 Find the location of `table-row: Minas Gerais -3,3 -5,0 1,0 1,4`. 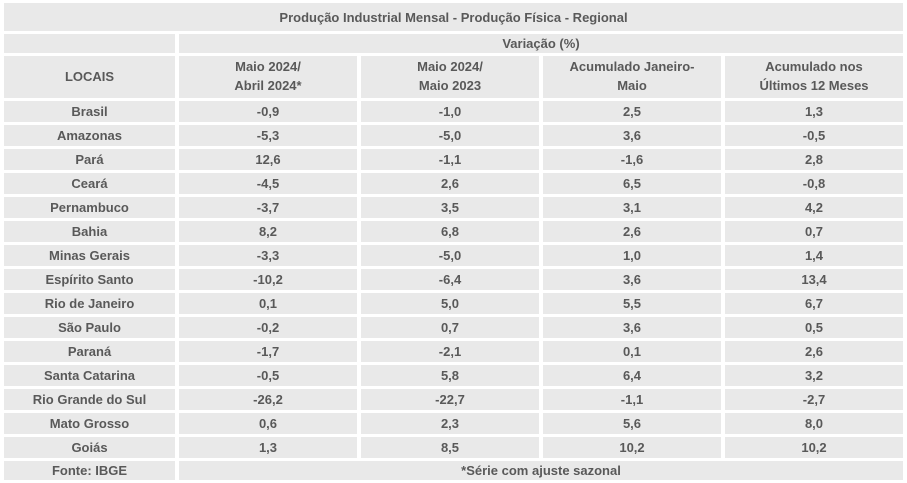

table-row: Minas Gerais -3,3 -5,0 1,0 1,4 is located at coordinates (453, 255).